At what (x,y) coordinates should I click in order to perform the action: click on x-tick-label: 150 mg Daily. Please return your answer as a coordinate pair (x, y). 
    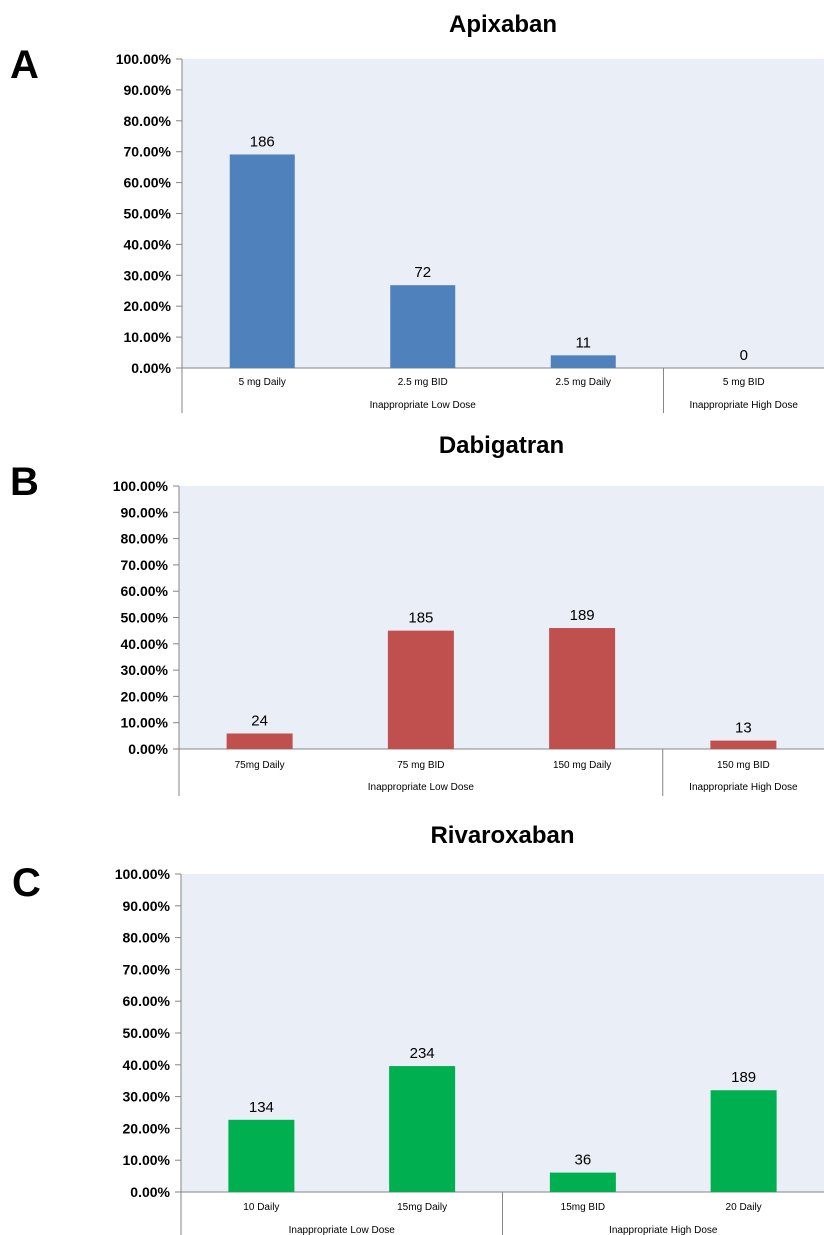
    Looking at the image, I should click on (582, 765).